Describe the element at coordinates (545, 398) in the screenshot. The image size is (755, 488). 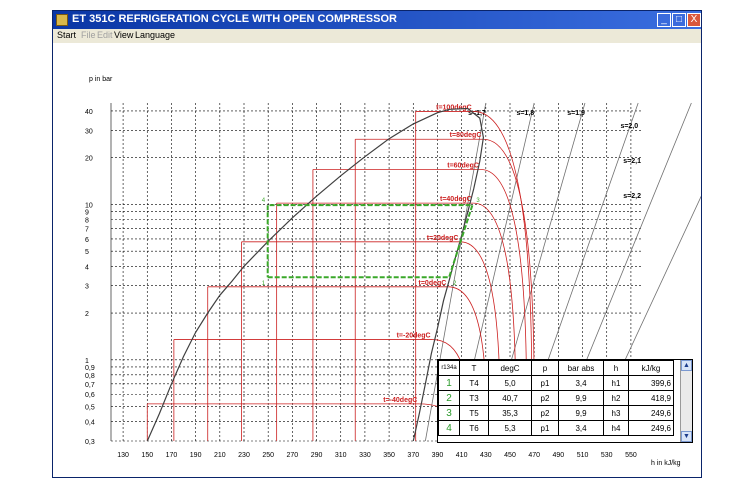
I see `cell-p: p2` at that location.